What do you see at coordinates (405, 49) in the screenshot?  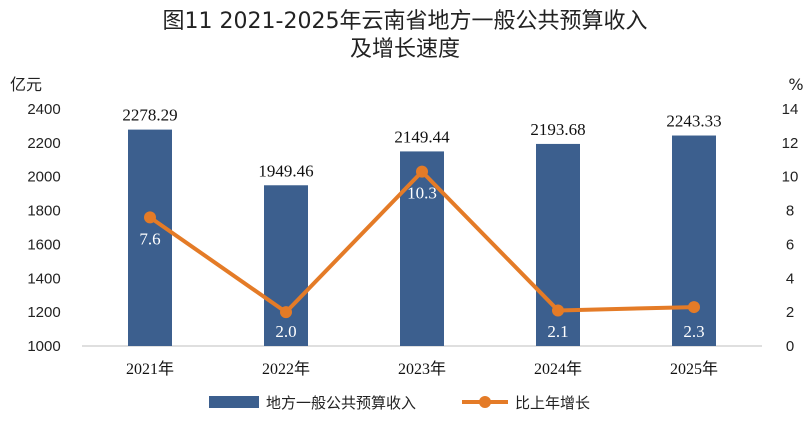 I see `chart-title-line2: 及增长速度` at bounding box center [405, 49].